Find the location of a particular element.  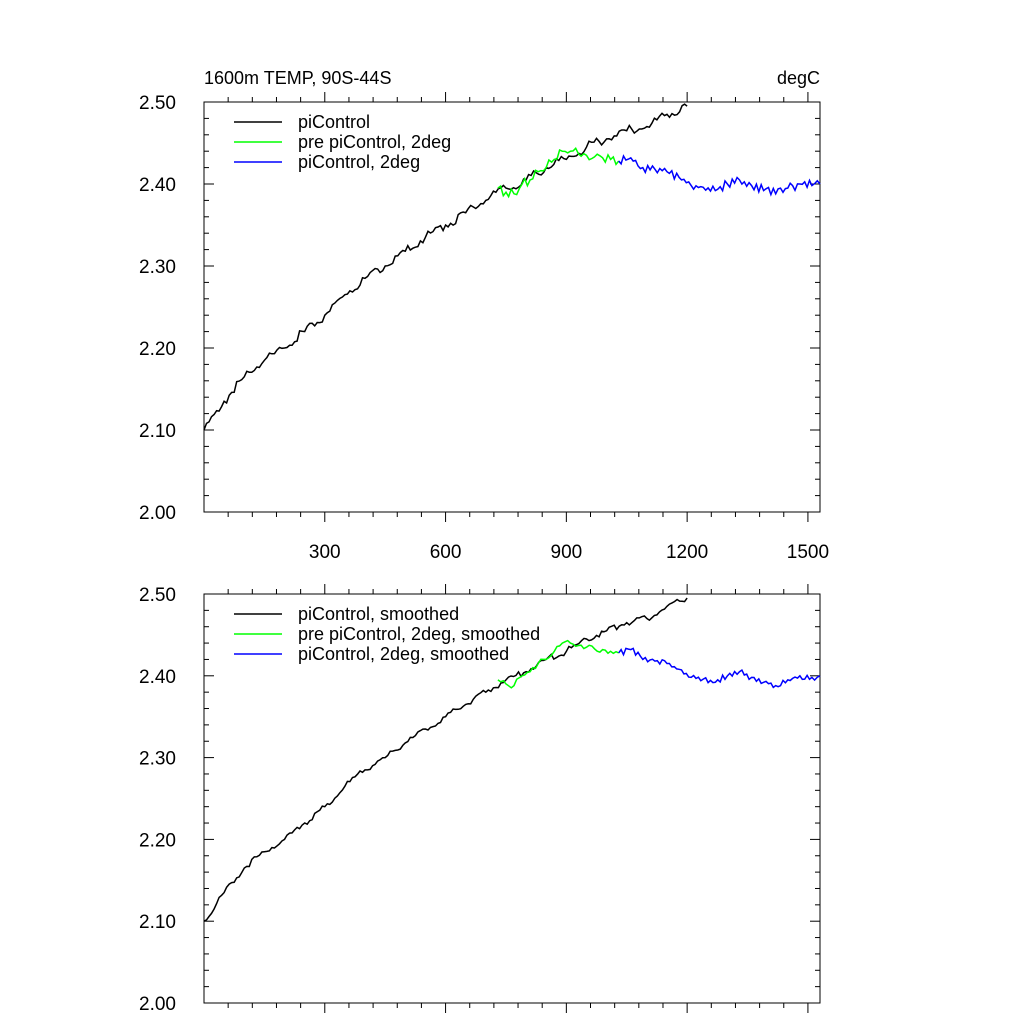

x-tick-label: 1200 is located at coordinates (687, 552).